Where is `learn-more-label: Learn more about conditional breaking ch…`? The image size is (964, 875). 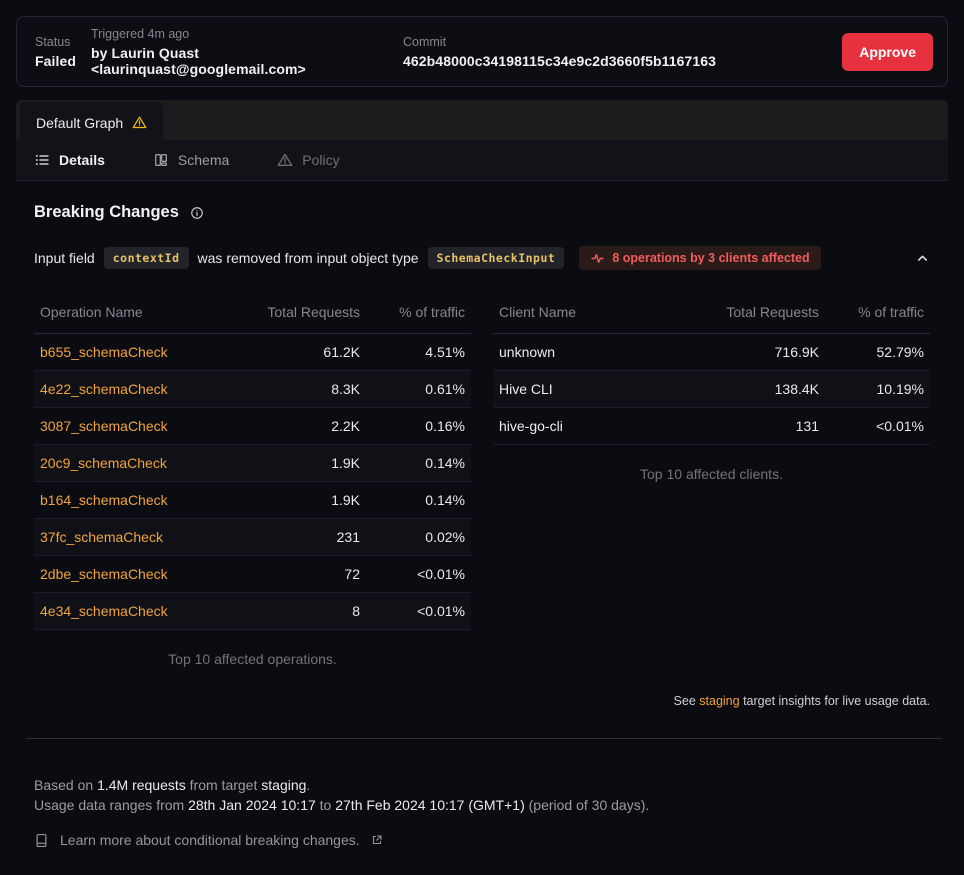
learn-more-label: Learn more about conditional breaking ch… is located at coordinates (210, 840).